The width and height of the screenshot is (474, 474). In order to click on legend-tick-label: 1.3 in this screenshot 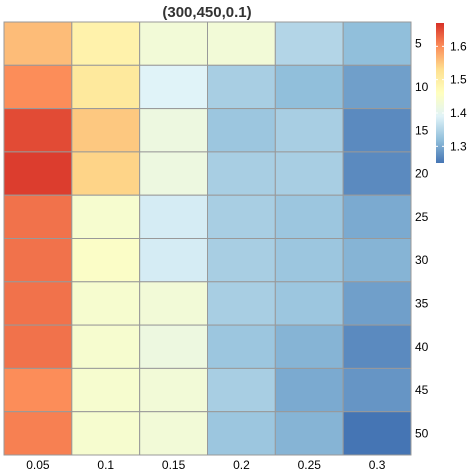, I will do `click(458, 146)`.